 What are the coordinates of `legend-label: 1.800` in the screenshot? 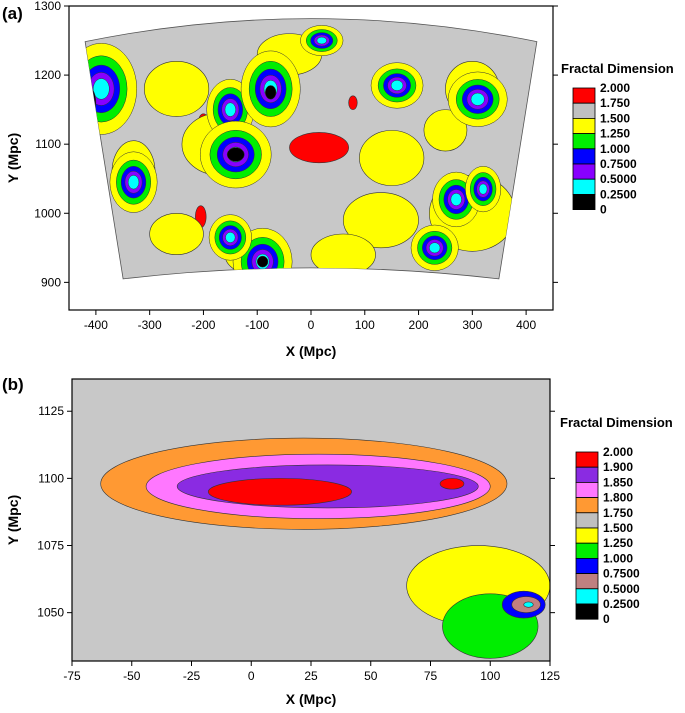 It's located at (618, 498).